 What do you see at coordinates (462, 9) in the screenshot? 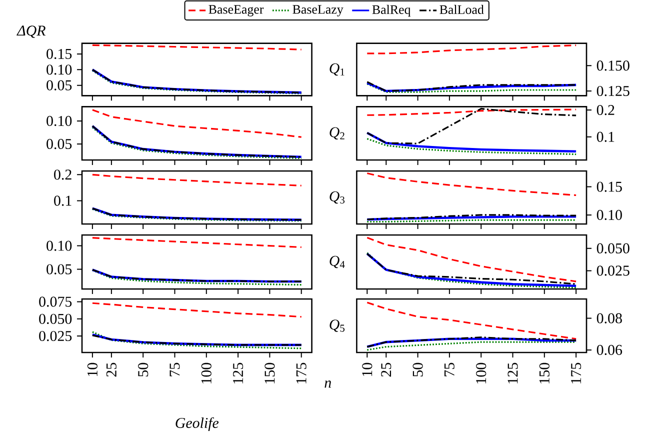
I see `legend-label: BalLoad` at bounding box center [462, 9].